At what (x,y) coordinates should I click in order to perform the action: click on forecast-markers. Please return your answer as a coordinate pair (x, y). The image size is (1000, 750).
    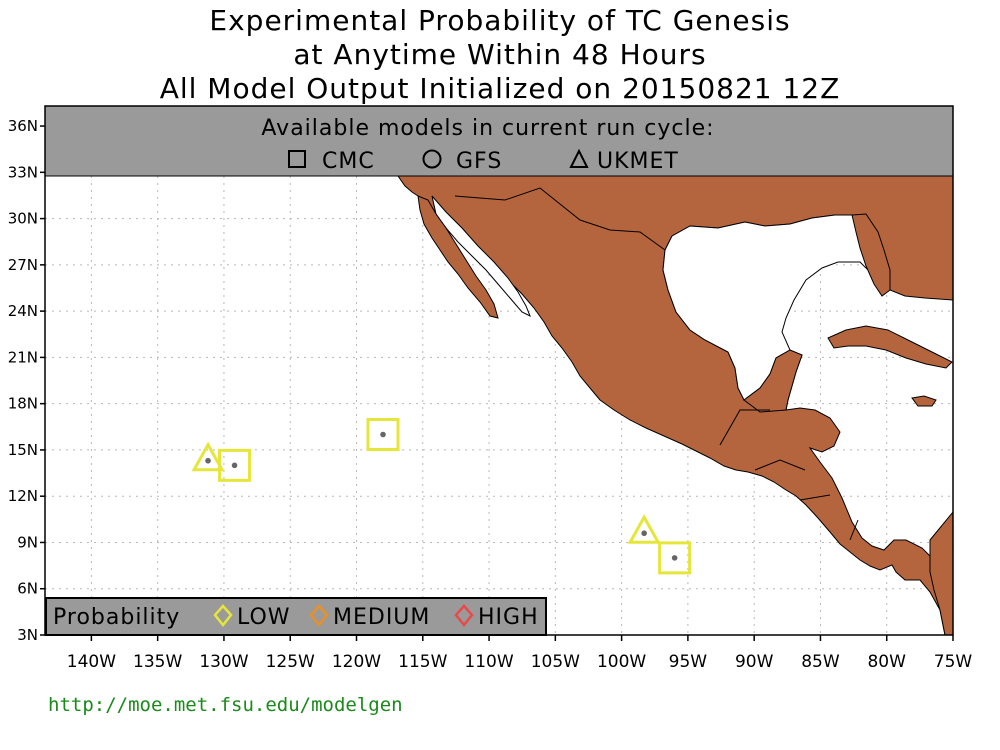
    Looking at the image, I should click on (441, 496).